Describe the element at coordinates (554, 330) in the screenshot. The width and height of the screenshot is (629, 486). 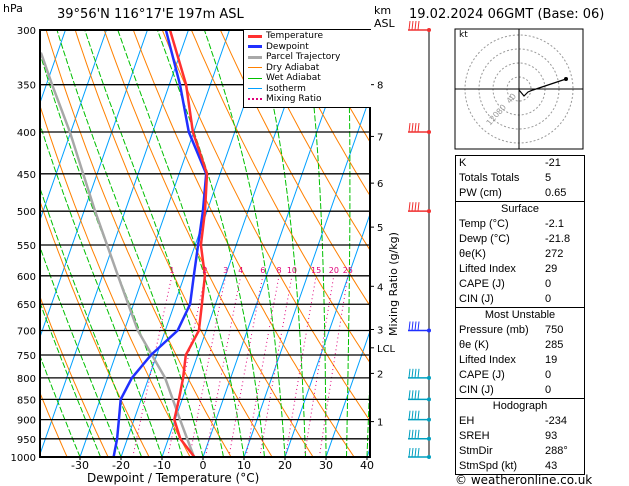
I see `row-value: 750` at that location.